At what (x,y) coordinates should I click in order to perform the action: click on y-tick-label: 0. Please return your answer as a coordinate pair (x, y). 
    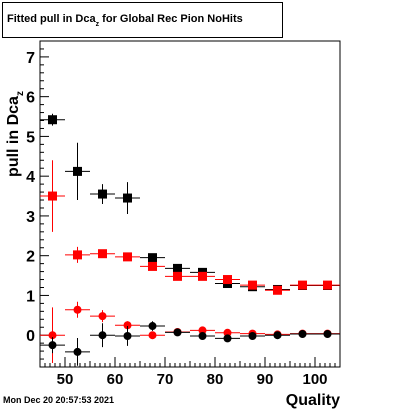
    Looking at the image, I should click on (30, 336).